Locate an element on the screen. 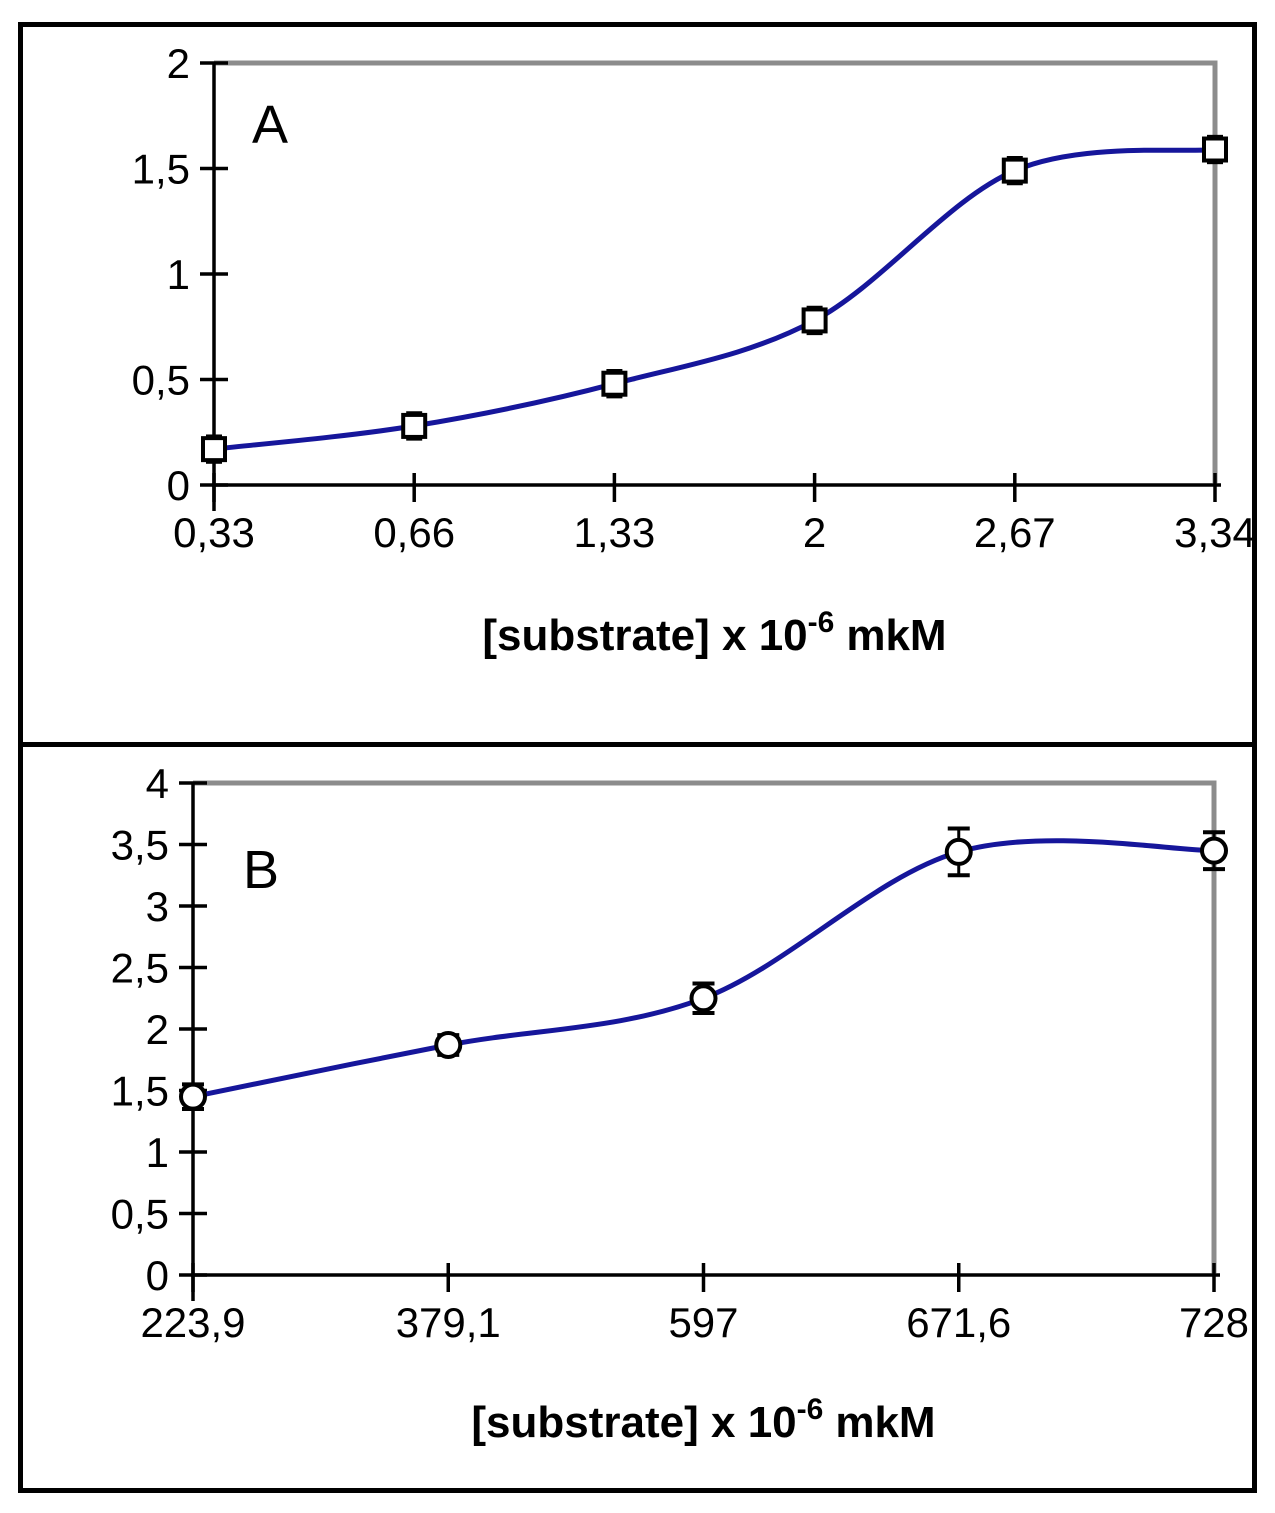 This screenshot has width=1275, height=1513. panel-label: B is located at coordinates (261, 870).